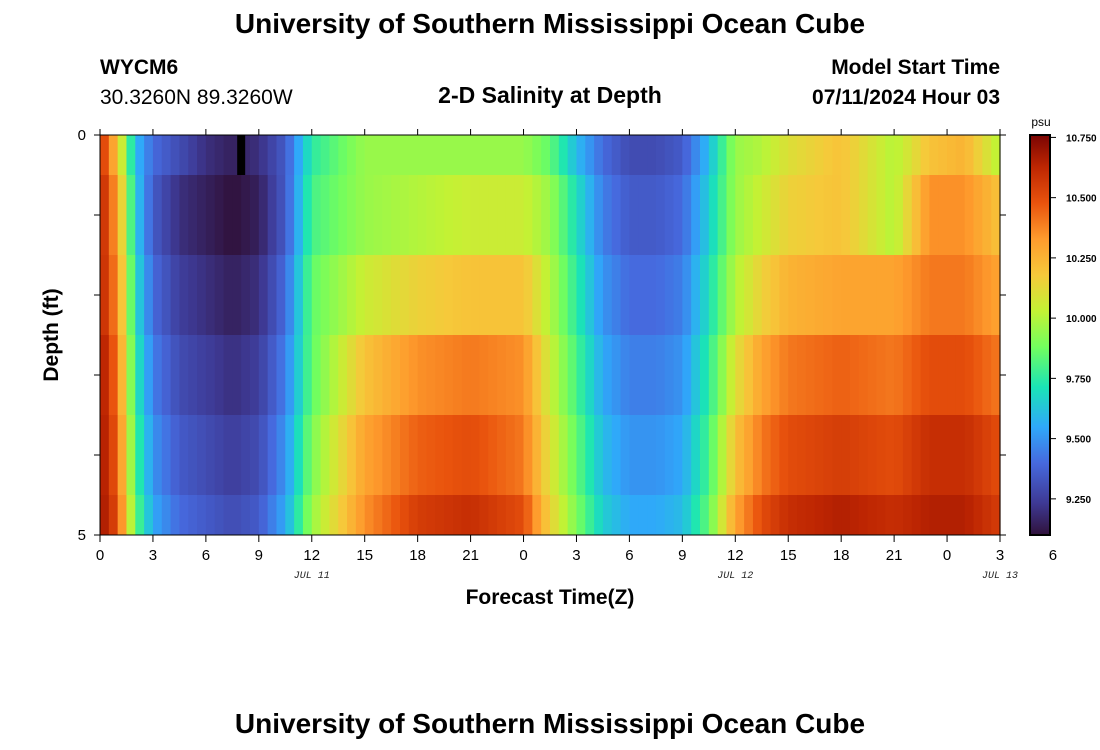 This screenshot has width=1100, height=750. What do you see at coordinates (894, 555) in the screenshot?
I see `x-tick-label: 21` at bounding box center [894, 555].